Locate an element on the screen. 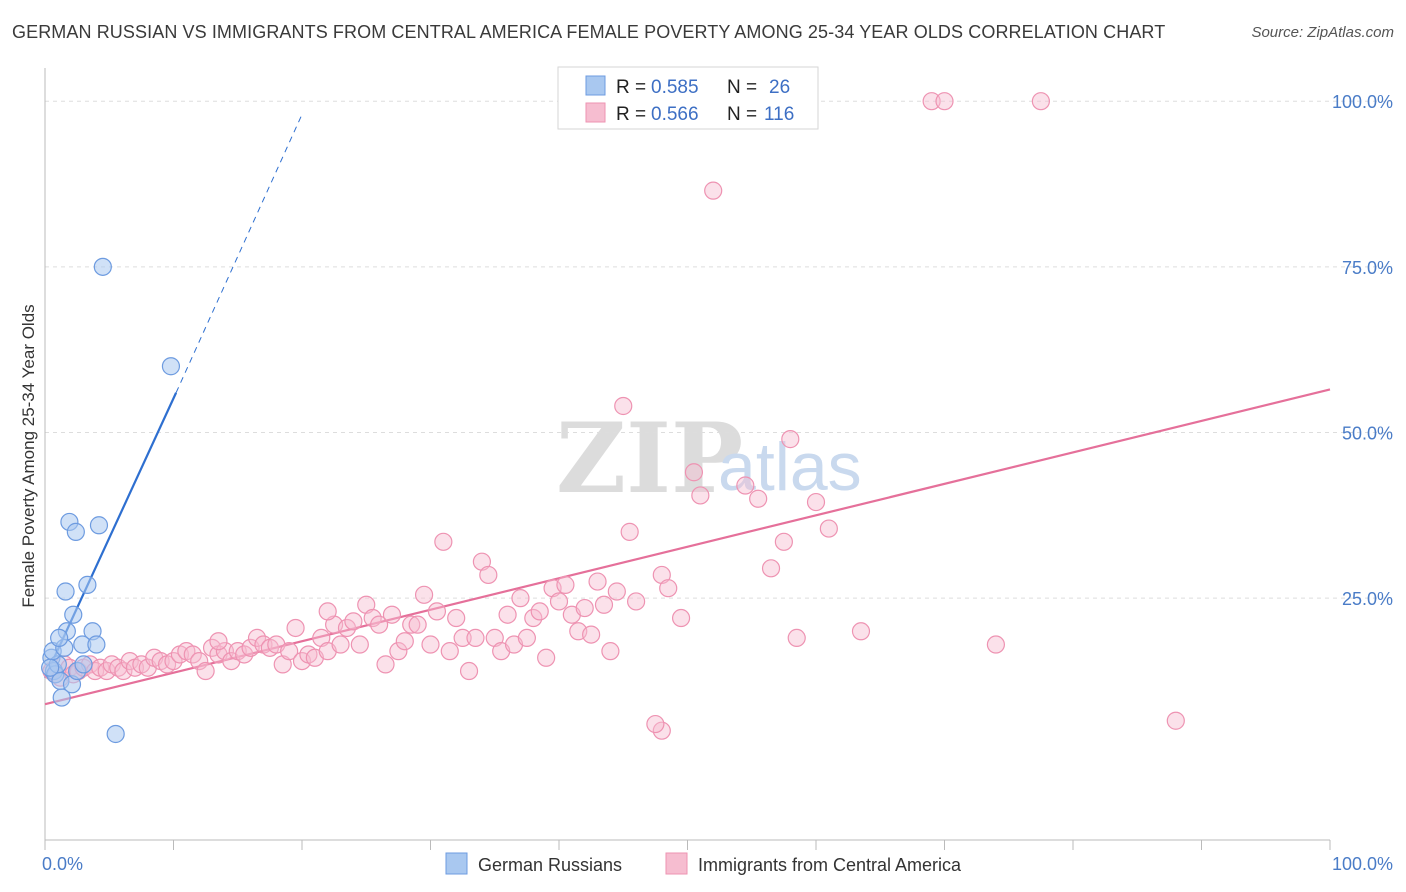  stats-legend: R = 0.585 N = 26 R = 0.566 N = 116 is located at coordinates (688, 98).